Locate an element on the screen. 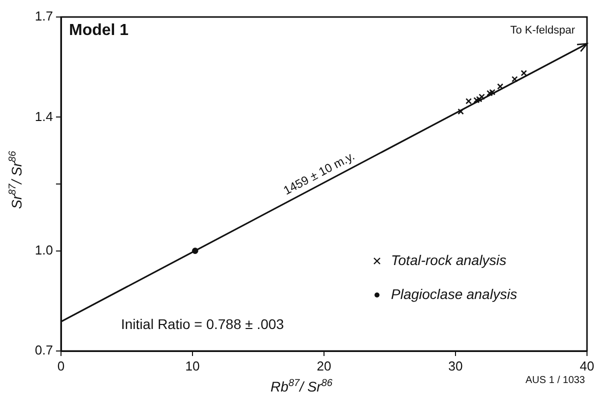 Image resolution: width=603 pixels, height=406 pixels. y-tick-label: 1.7 is located at coordinates (43, 16).